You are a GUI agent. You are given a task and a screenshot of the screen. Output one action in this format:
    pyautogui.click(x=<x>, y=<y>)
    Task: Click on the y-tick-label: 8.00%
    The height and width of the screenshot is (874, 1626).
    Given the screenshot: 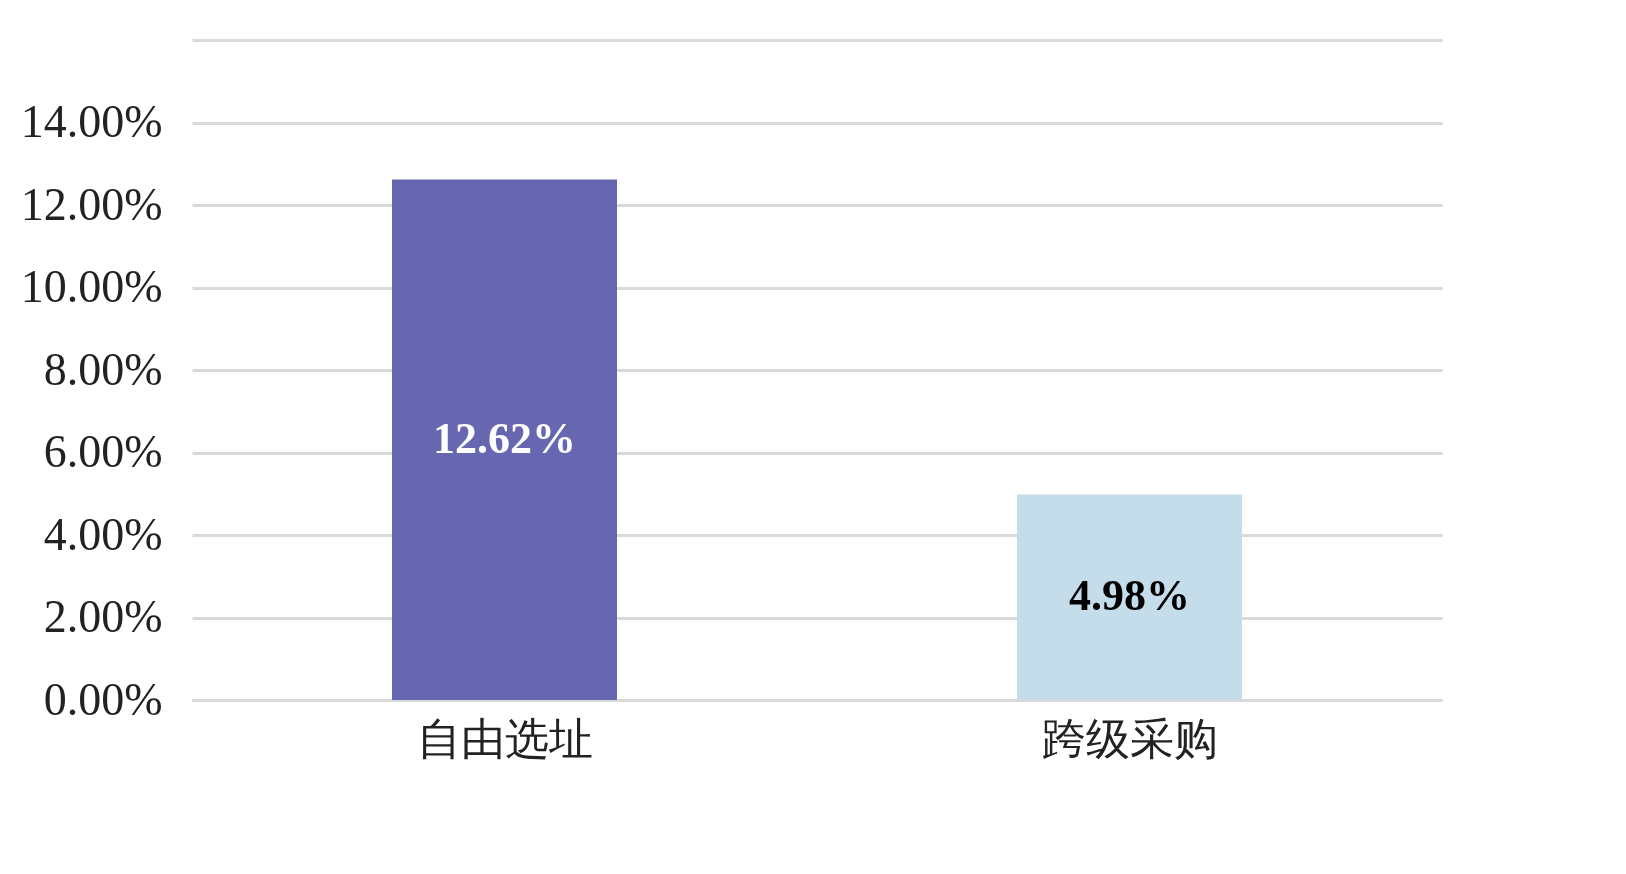 What is the action you would take?
    pyautogui.click(x=103, y=369)
    